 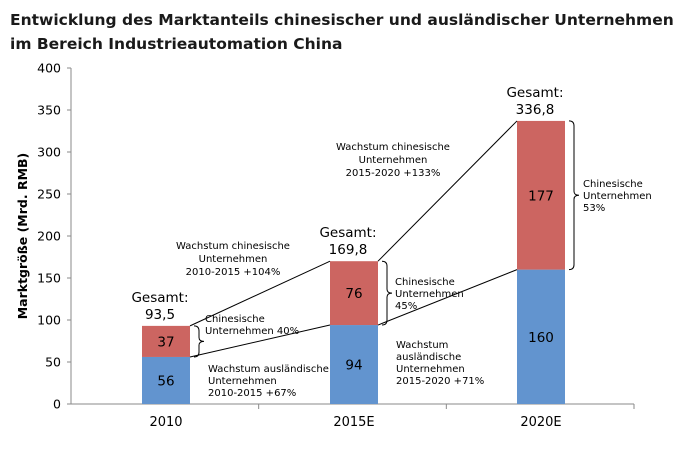 I want to click on growth-annotation-chinese-2010-2015-line: Unternehmen, so click(x=233, y=259).